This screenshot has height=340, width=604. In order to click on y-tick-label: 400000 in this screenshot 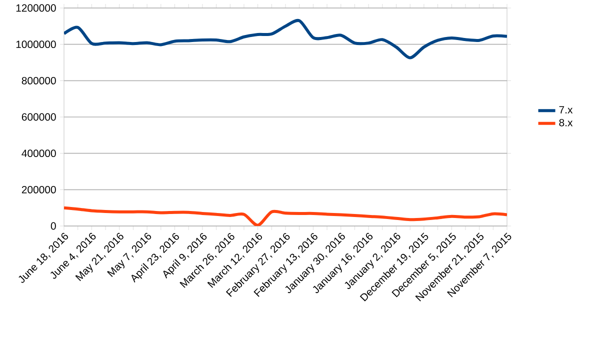, I will do `click(39, 154)`.